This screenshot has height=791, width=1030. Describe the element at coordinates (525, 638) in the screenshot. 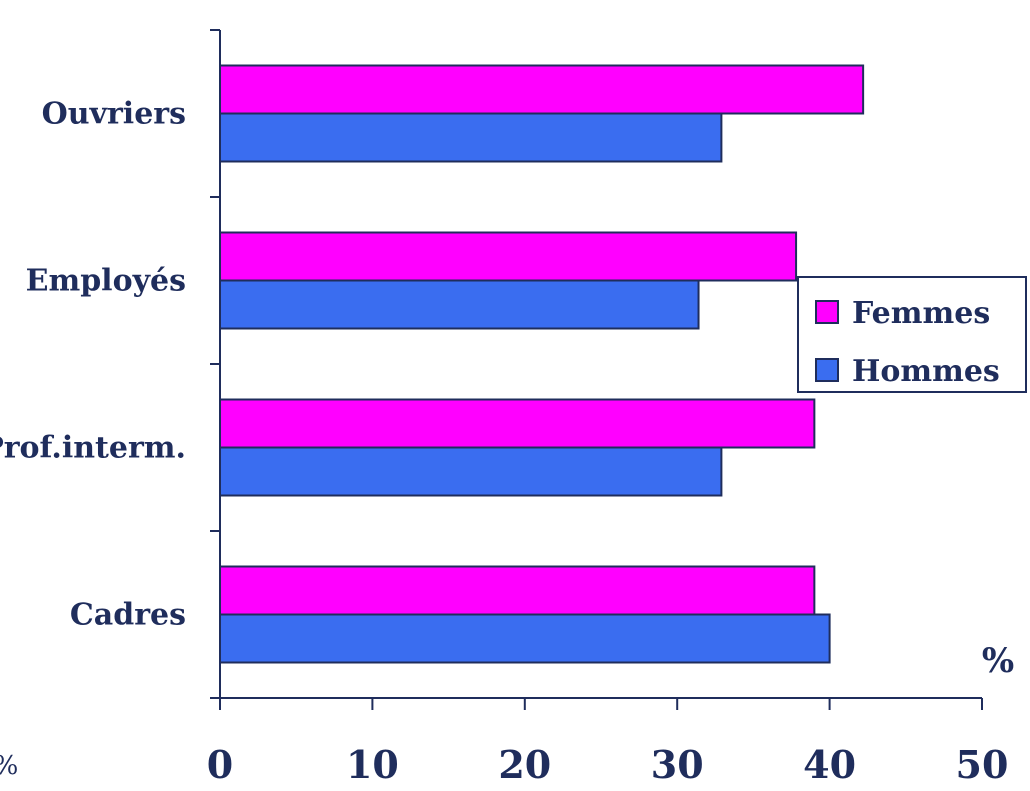

I see `bar-hommes-cadres` at that location.